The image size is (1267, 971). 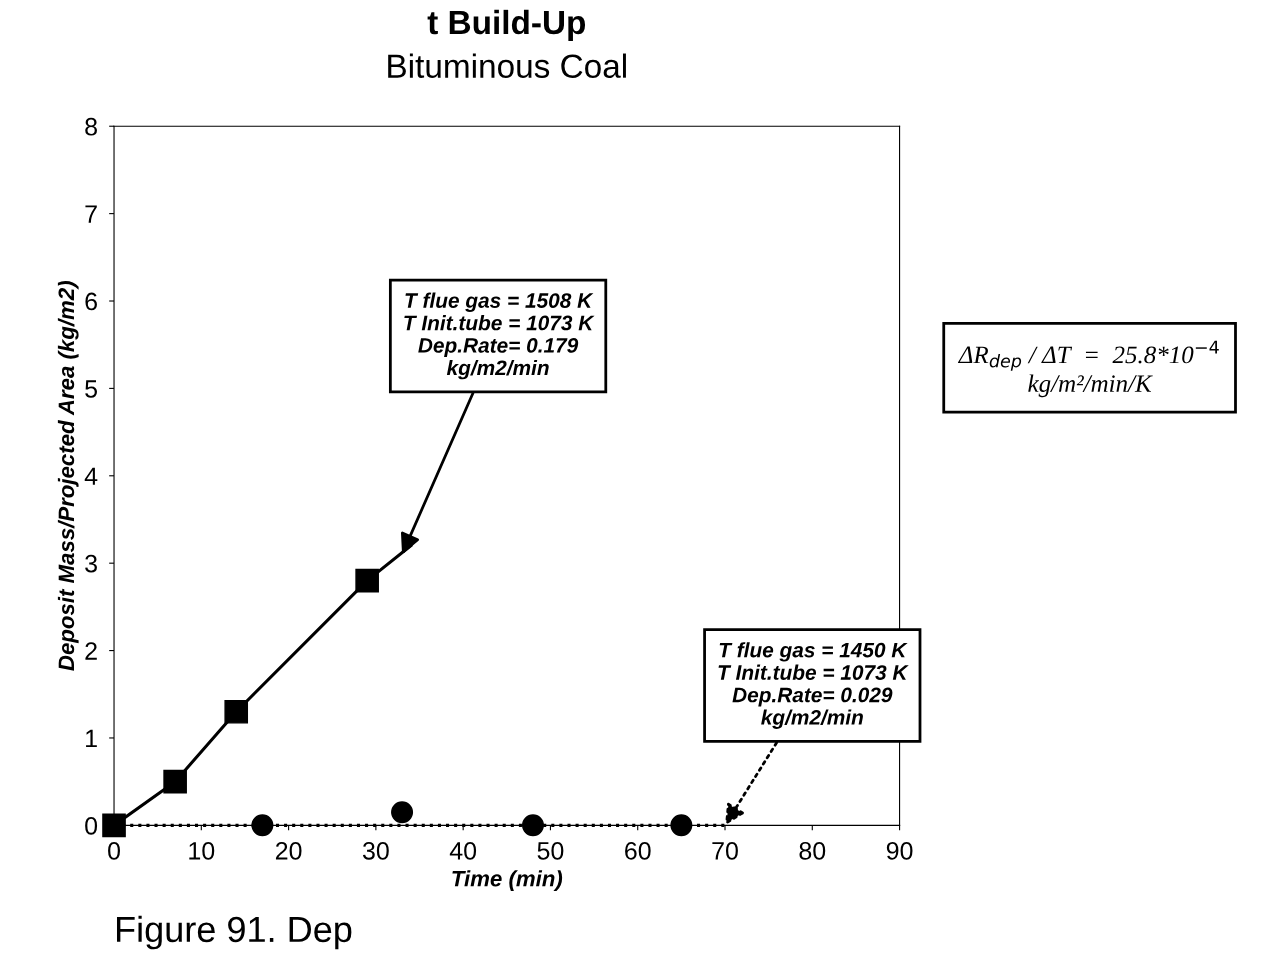 I want to click on y-tick-label: 4, so click(x=91, y=476).